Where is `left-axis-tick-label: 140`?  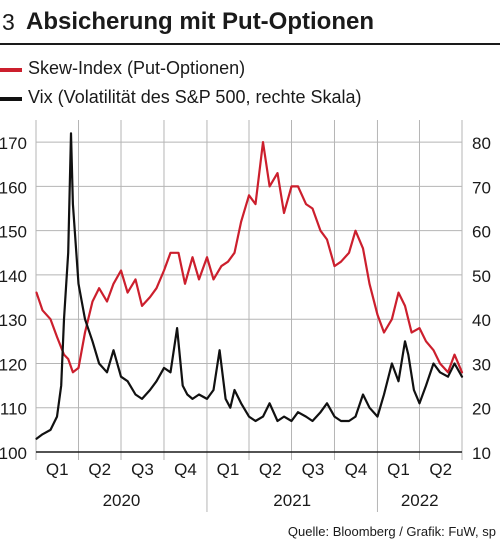
left-axis-tick-label: 140 is located at coordinates (13, 276).